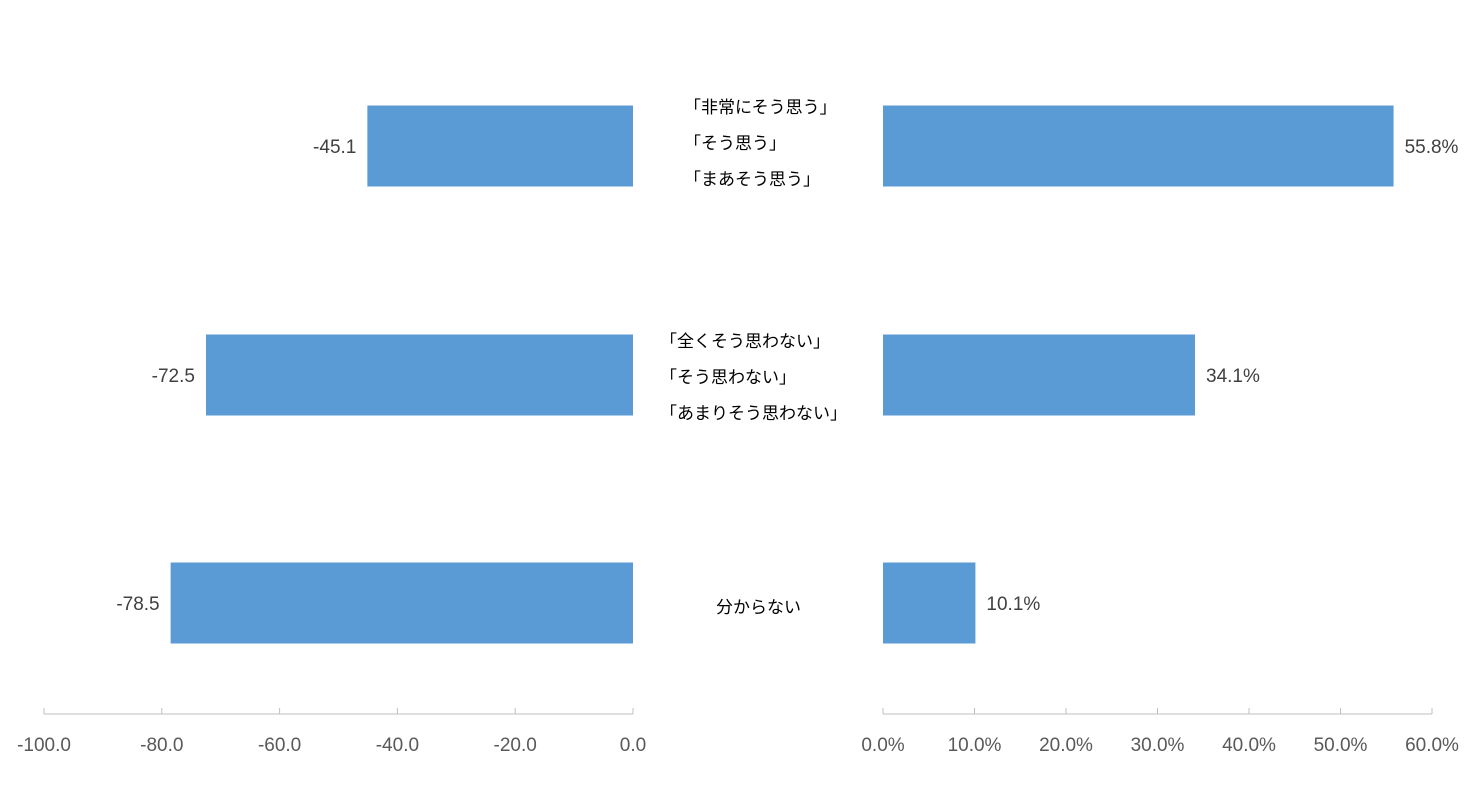  I want to click on left-axis-tick-label: -100.0, so click(44, 745).